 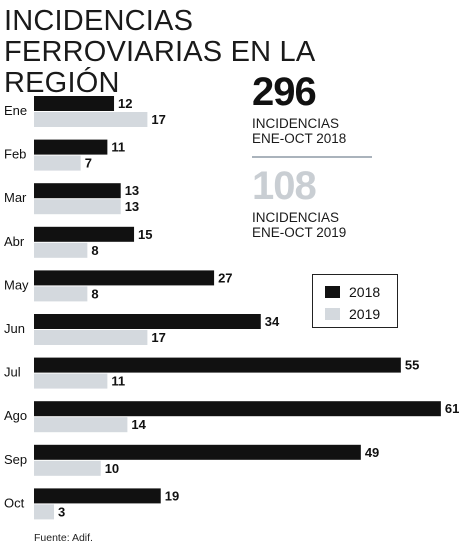 What do you see at coordinates (132, 206) in the screenshot?
I see `value-label-2019-mar: 13` at bounding box center [132, 206].